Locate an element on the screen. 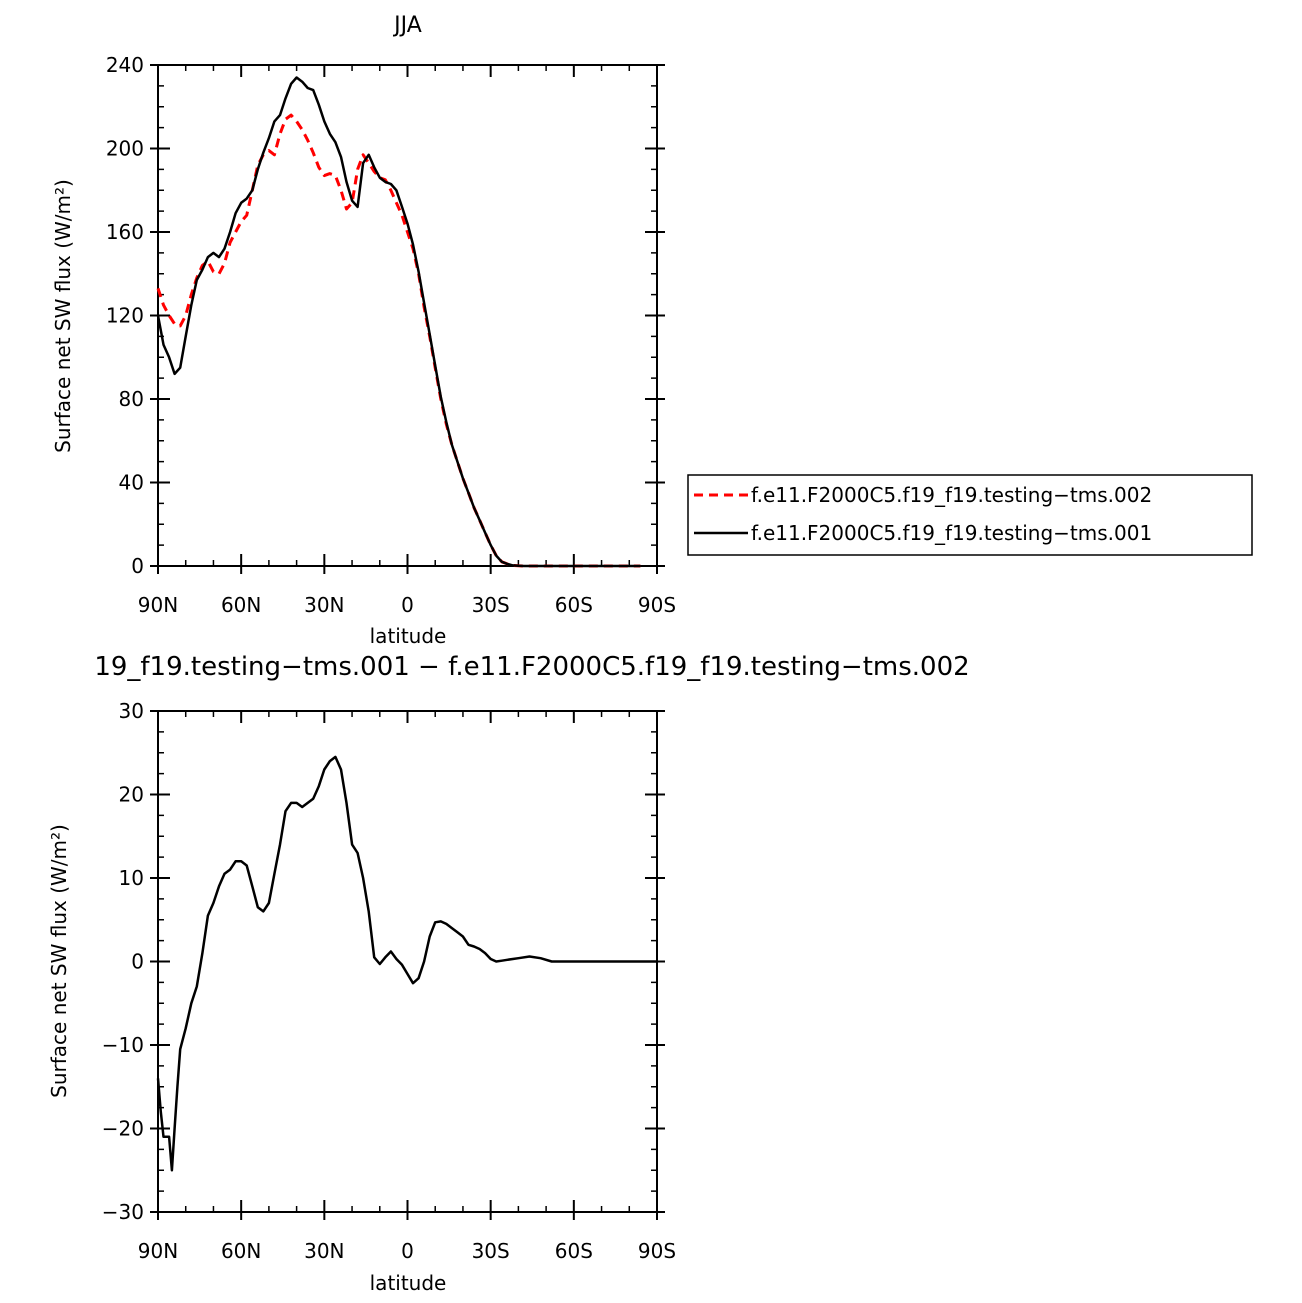 This screenshot has height=1303, width=1302. y-tick-label: 240 is located at coordinates (125, 65).